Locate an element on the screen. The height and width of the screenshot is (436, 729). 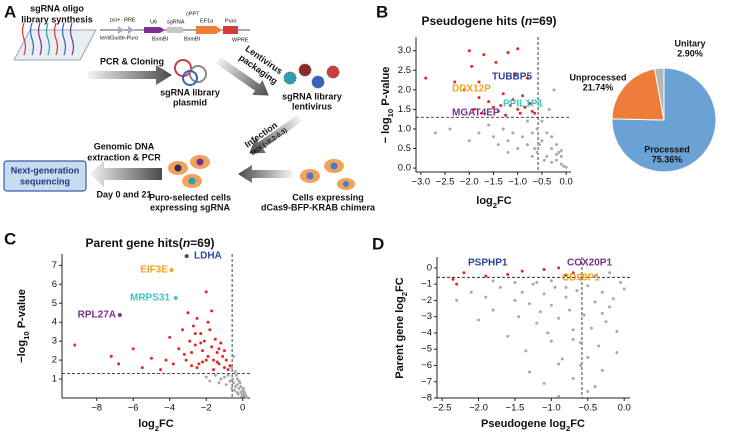
x-axis-label: log2FC is located at coordinates (156, 425).